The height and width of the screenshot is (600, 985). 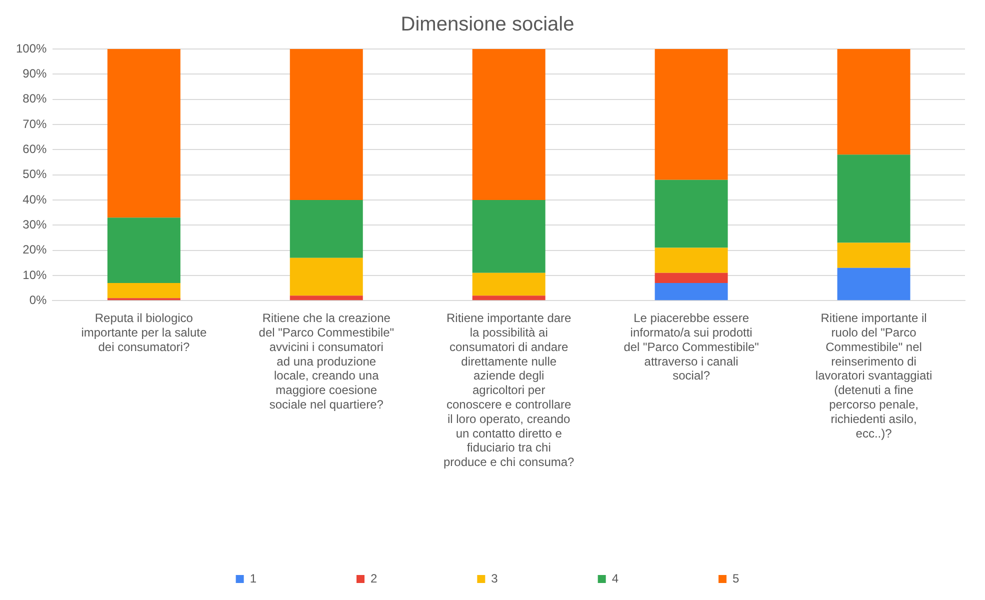 What do you see at coordinates (615, 578) in the screenshot?
I see `legend-label: 4` at bounding box center [615, 578].